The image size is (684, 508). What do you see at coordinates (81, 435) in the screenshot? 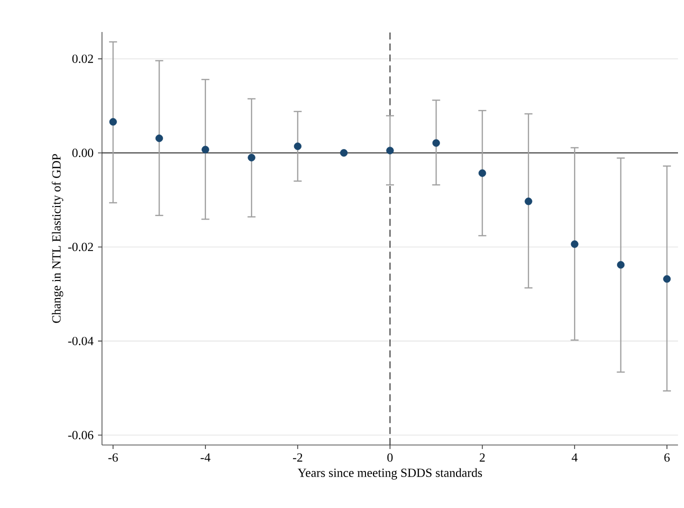
I see `y-tick-label: -0.06` at bounding box center [81, 435].